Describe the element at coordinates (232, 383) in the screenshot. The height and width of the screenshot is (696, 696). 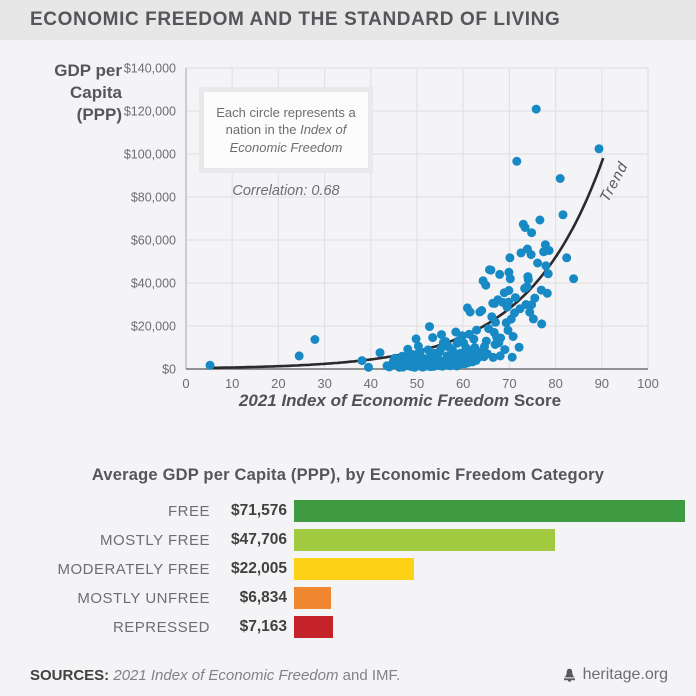
I see `x-tick-label: 10` at that location.